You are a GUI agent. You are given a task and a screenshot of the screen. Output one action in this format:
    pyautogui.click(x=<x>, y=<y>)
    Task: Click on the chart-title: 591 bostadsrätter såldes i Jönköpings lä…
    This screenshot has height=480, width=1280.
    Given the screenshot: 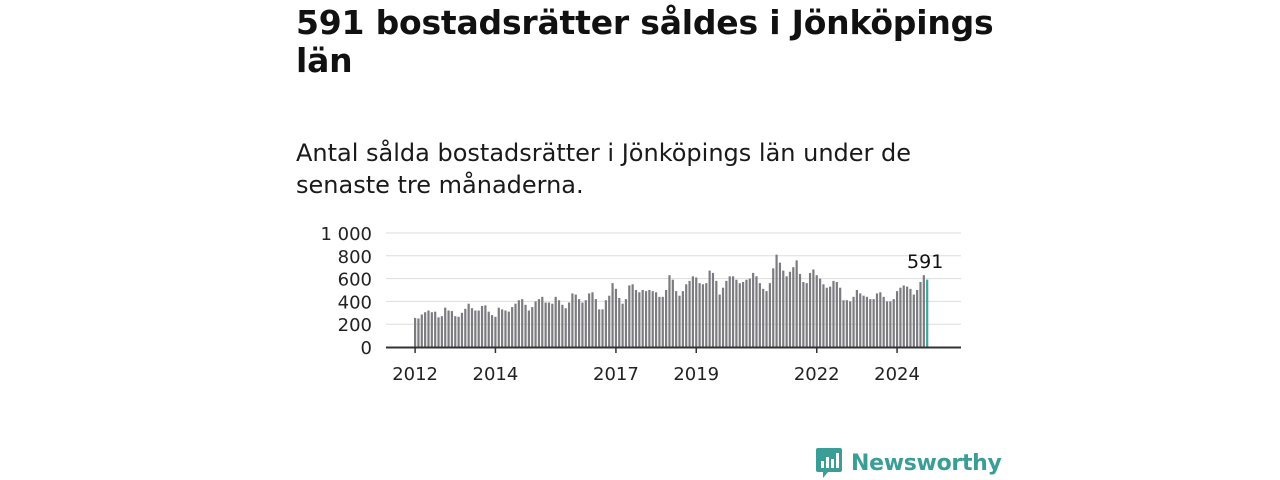 What is the action you would take?
    pyautogui.click(x=645, y=41)
    